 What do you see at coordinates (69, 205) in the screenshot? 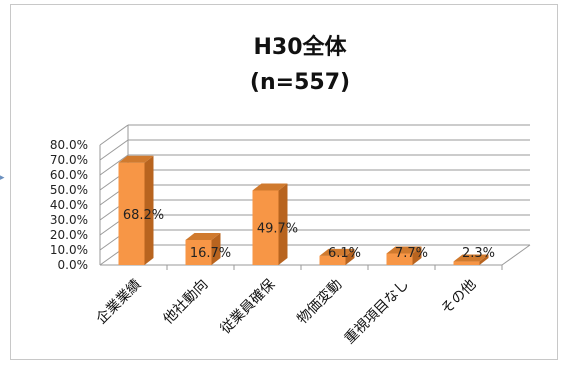
I see `y-tick-label: 40.0%` at bounding box center [69, 205].